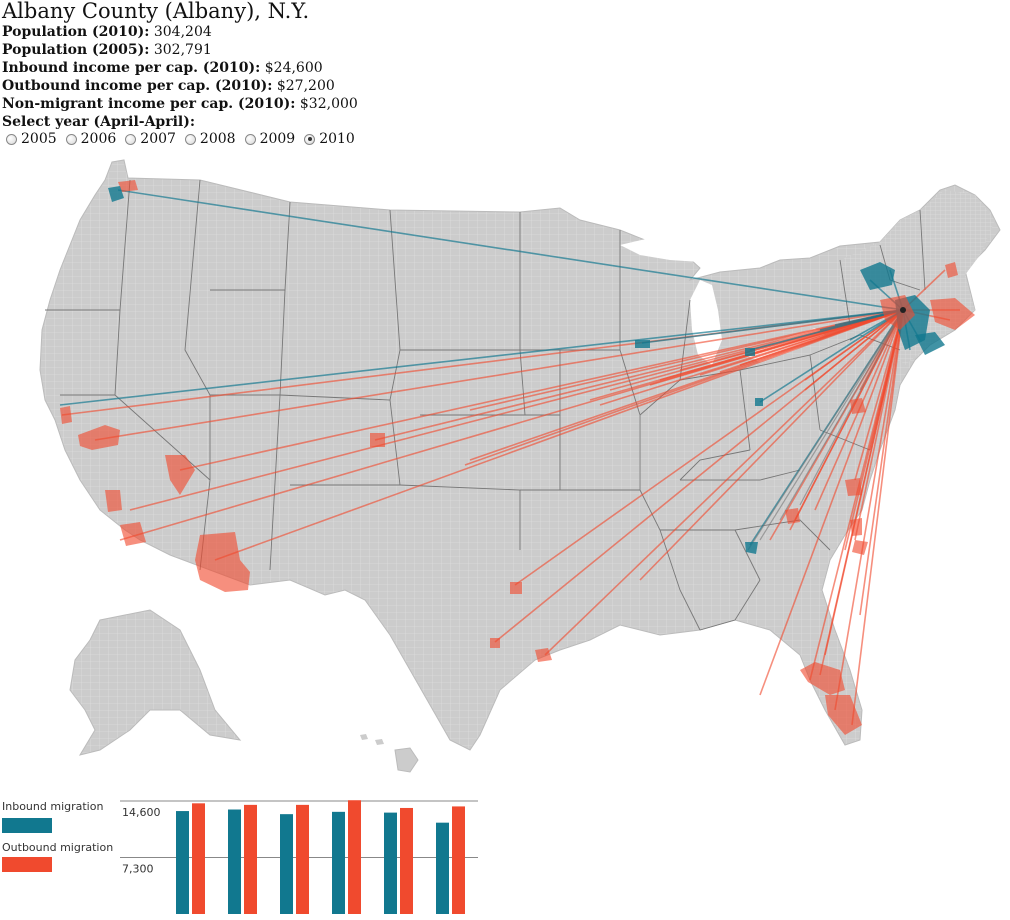 The width and height of the screenshot is (1010, 920). Describe the element at coordinates (250, 859) in the screenshot. I see `outbound-bar-2006` at that location.